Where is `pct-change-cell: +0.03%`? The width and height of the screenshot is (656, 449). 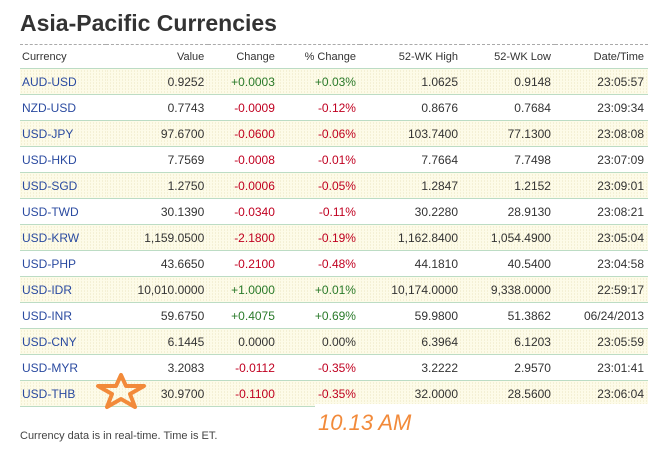 pct-change-cell: +0.03% is located at coordinates (319, 81).